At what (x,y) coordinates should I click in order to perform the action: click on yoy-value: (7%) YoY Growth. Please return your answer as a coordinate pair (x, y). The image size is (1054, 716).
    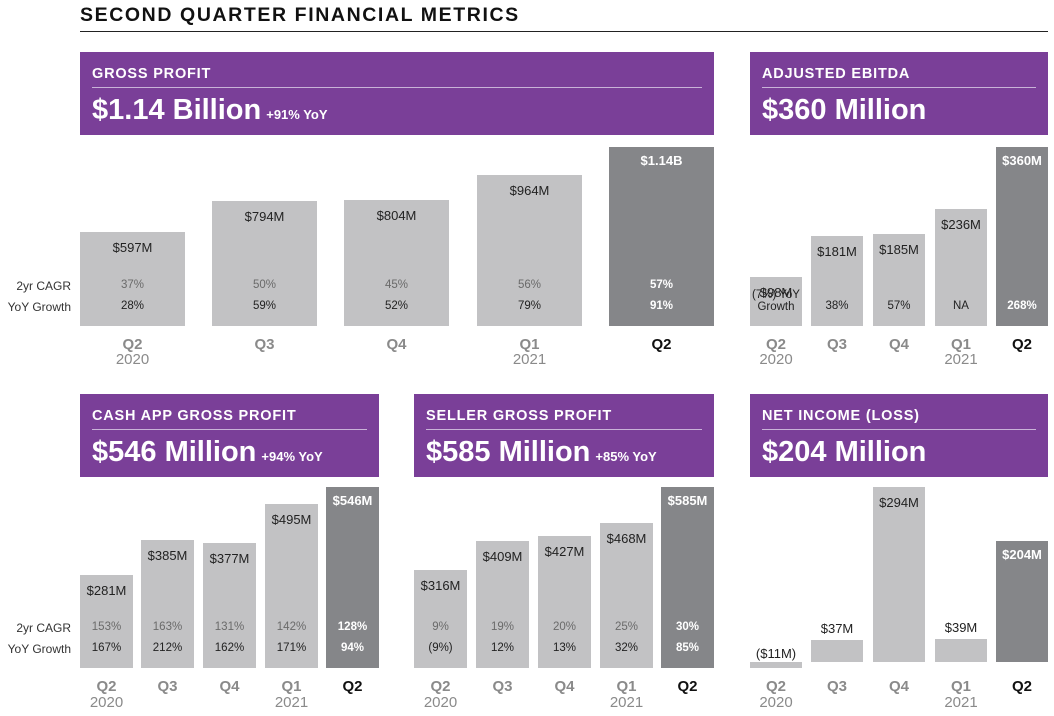
    Looking at the image, I should click on (776, 301).